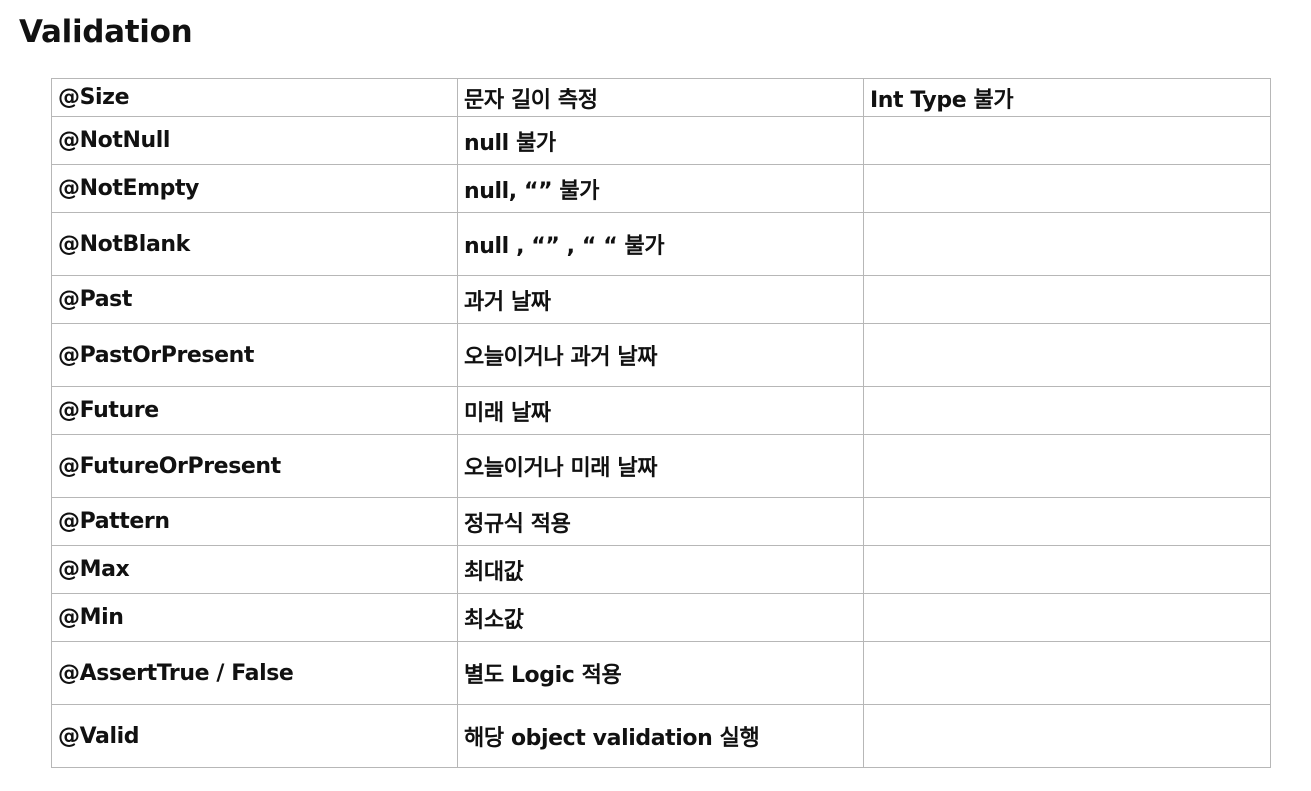 This screenshot has width=1311, height=791. I want to click on table-row: @Size 문자 길이 측정 Int Type 불가, so click(661, 97).